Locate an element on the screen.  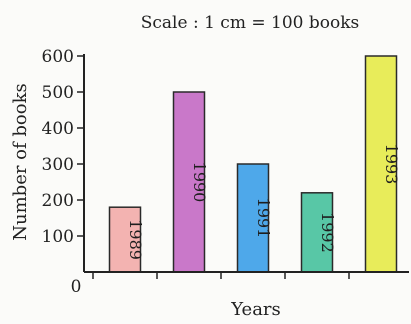
y-axis-title: Number of books is located at coordinates (20, 161).